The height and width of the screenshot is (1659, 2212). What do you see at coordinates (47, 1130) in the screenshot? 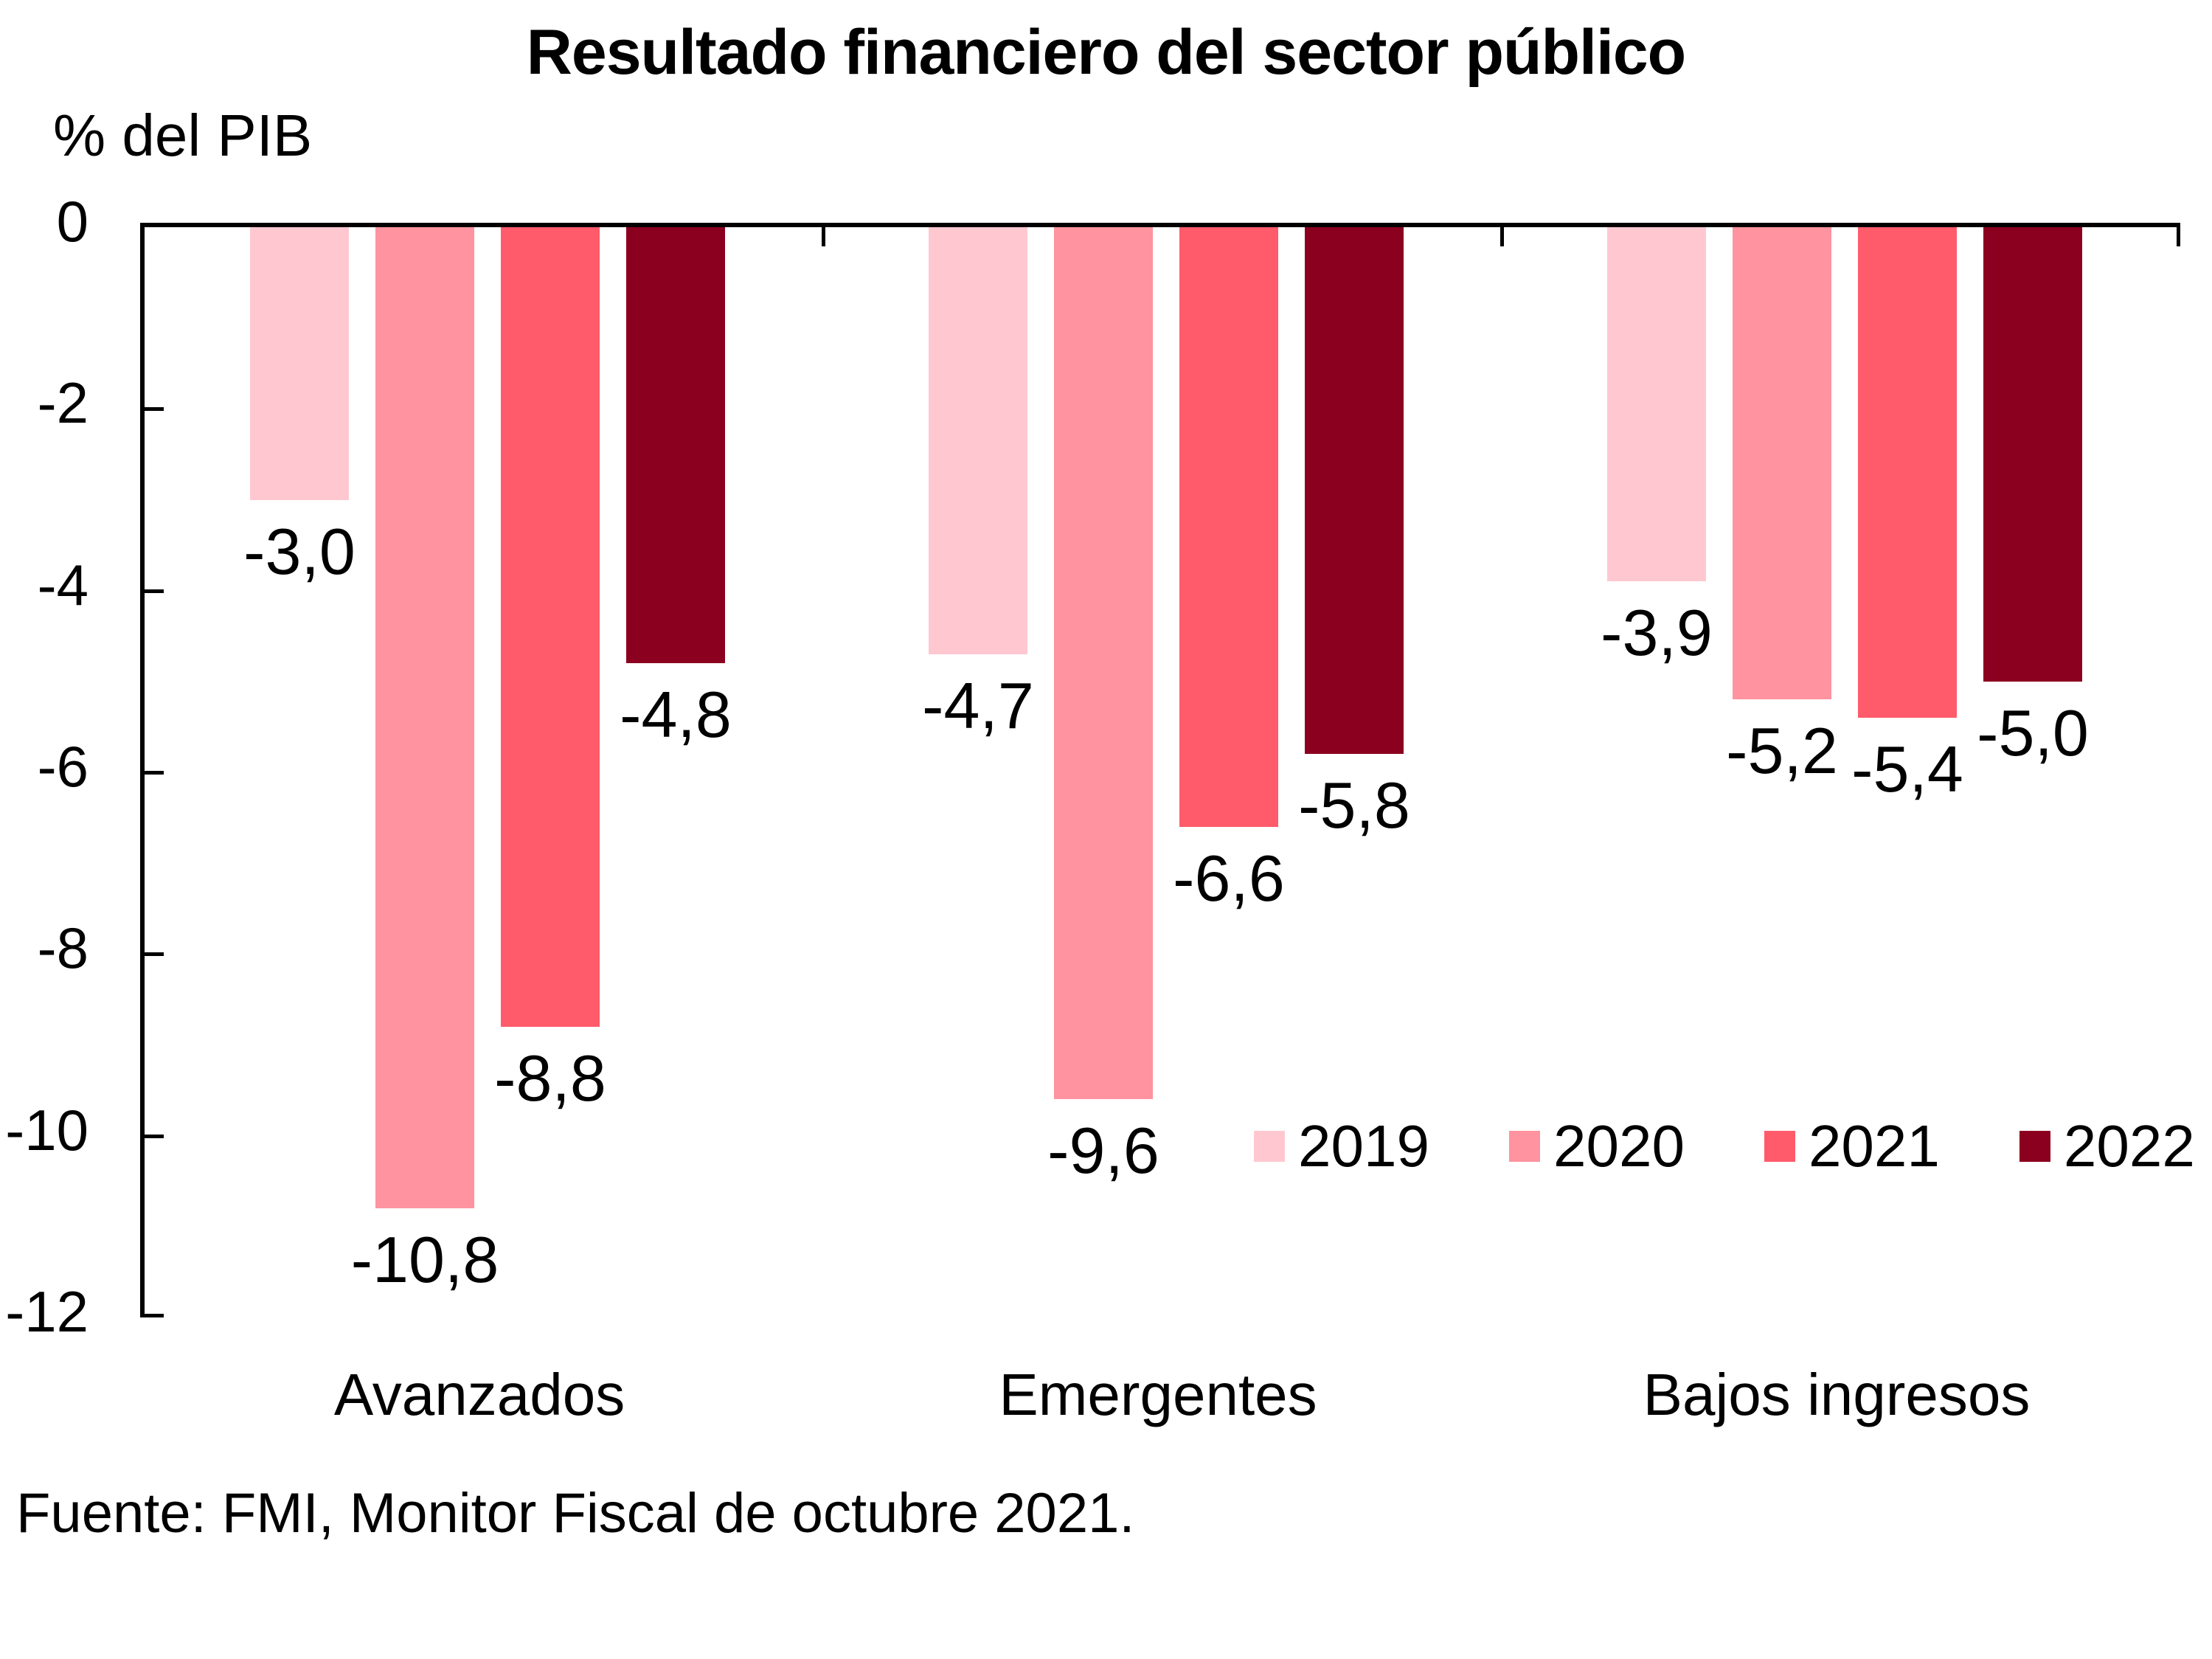
I see `y-tick-label: -10` at bounding box center [47, 1130].